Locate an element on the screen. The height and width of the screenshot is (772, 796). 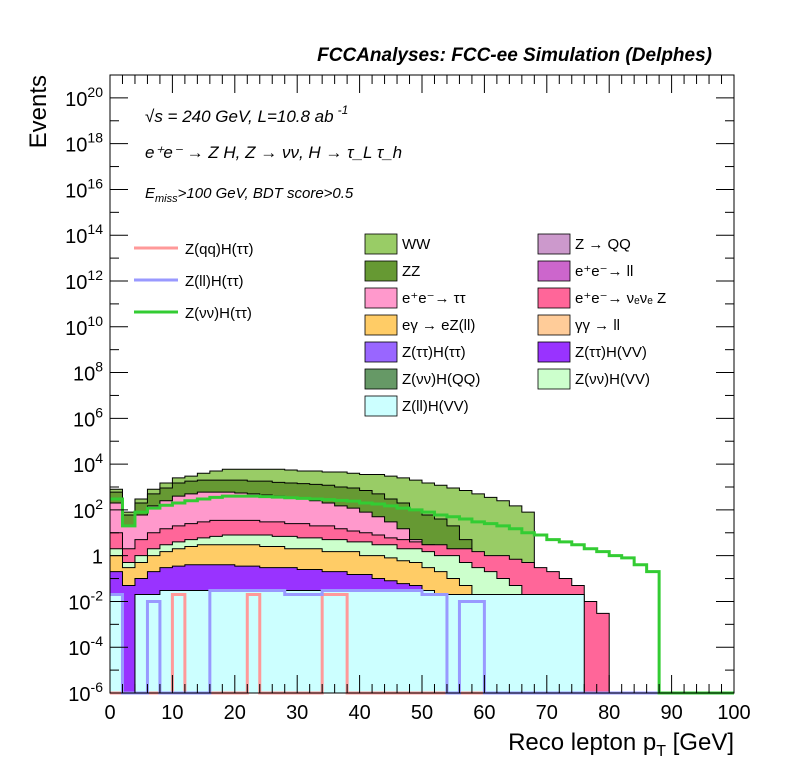
legend-bkg-label: WW is located at coordinates (416, 244).